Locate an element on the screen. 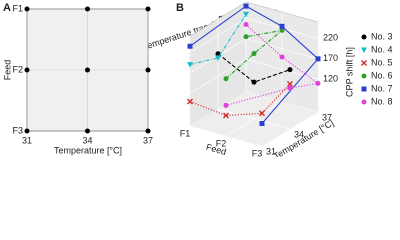 The height and width of the screenshot is (240, 400). z-tick-label: 220 is located at coordinates (330, 38).